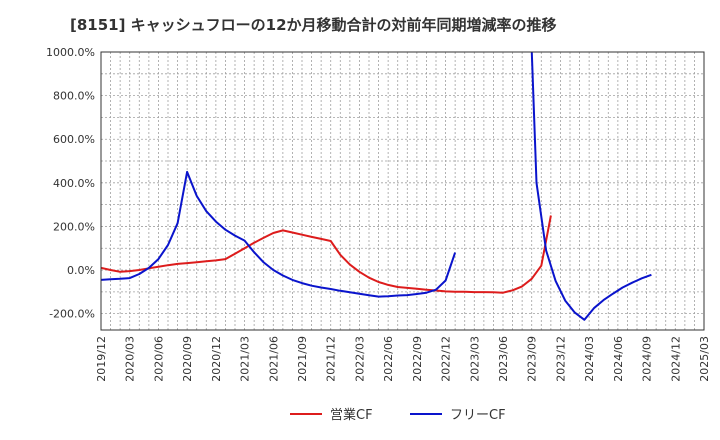 The width and height of the screenshot is (720, 440). I want to click on x-tick-label: 2020/09, so click(187, 359).